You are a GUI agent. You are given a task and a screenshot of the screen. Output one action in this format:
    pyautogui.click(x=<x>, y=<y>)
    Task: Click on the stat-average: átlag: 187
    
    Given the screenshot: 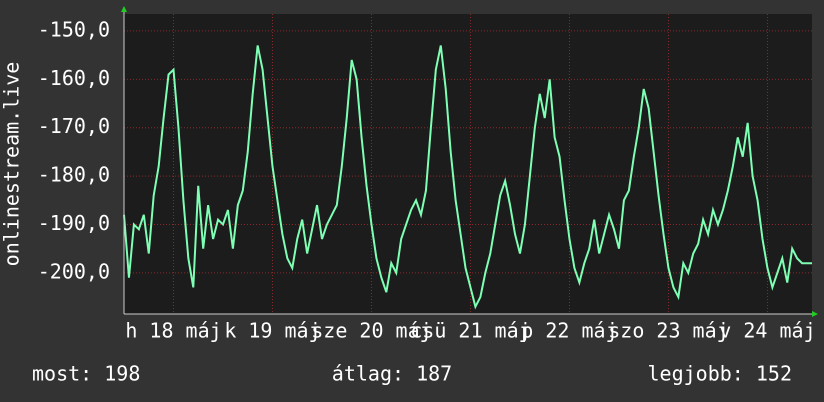 What is the action you would take?
    pyautogui.click(x=392, y=374)
    